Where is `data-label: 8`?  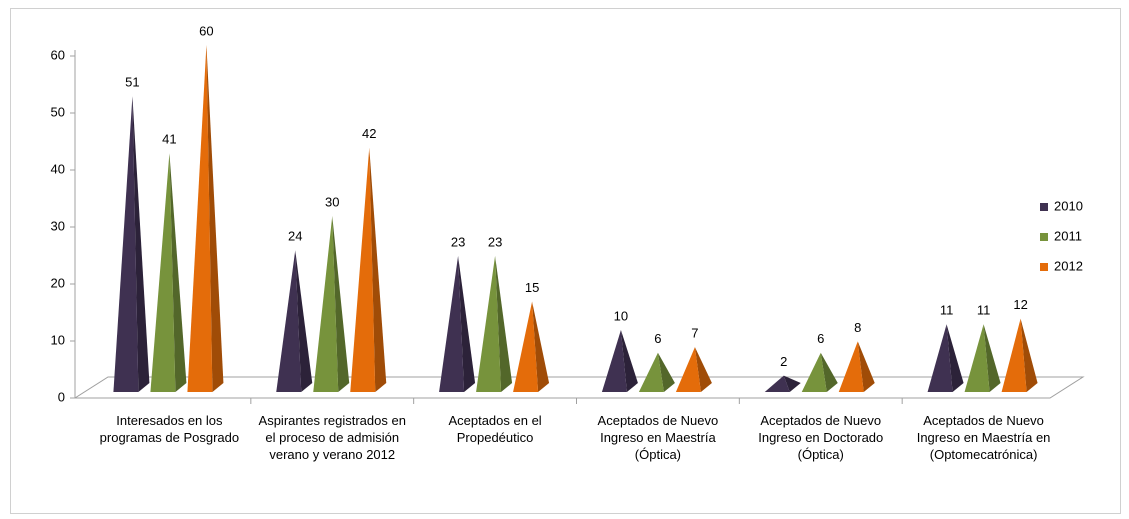
data-label: 8 is located at coordinates (857, 327).